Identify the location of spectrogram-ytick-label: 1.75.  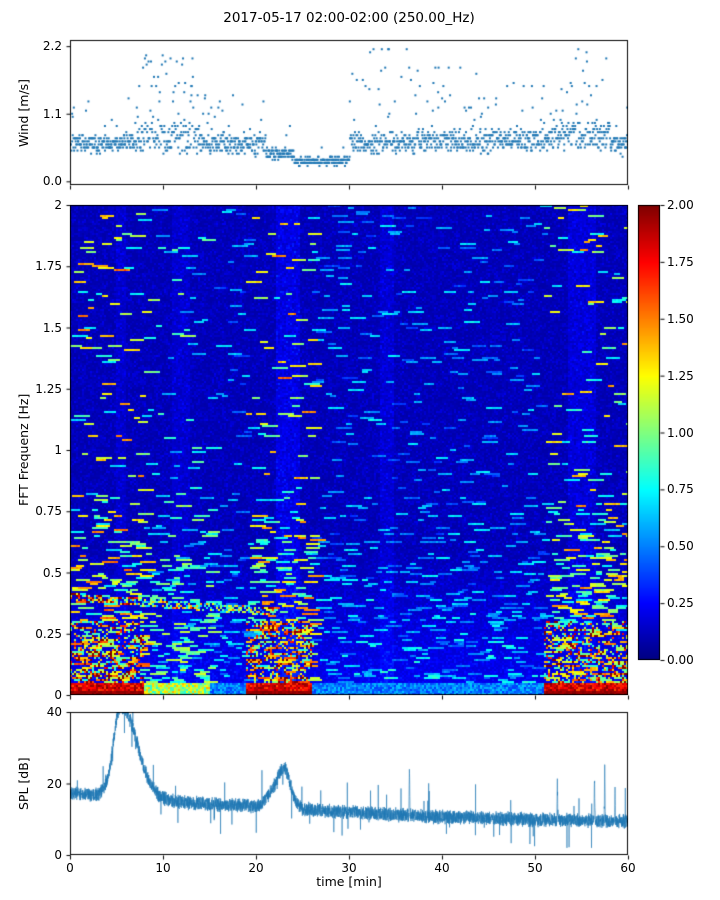
(48, 266).